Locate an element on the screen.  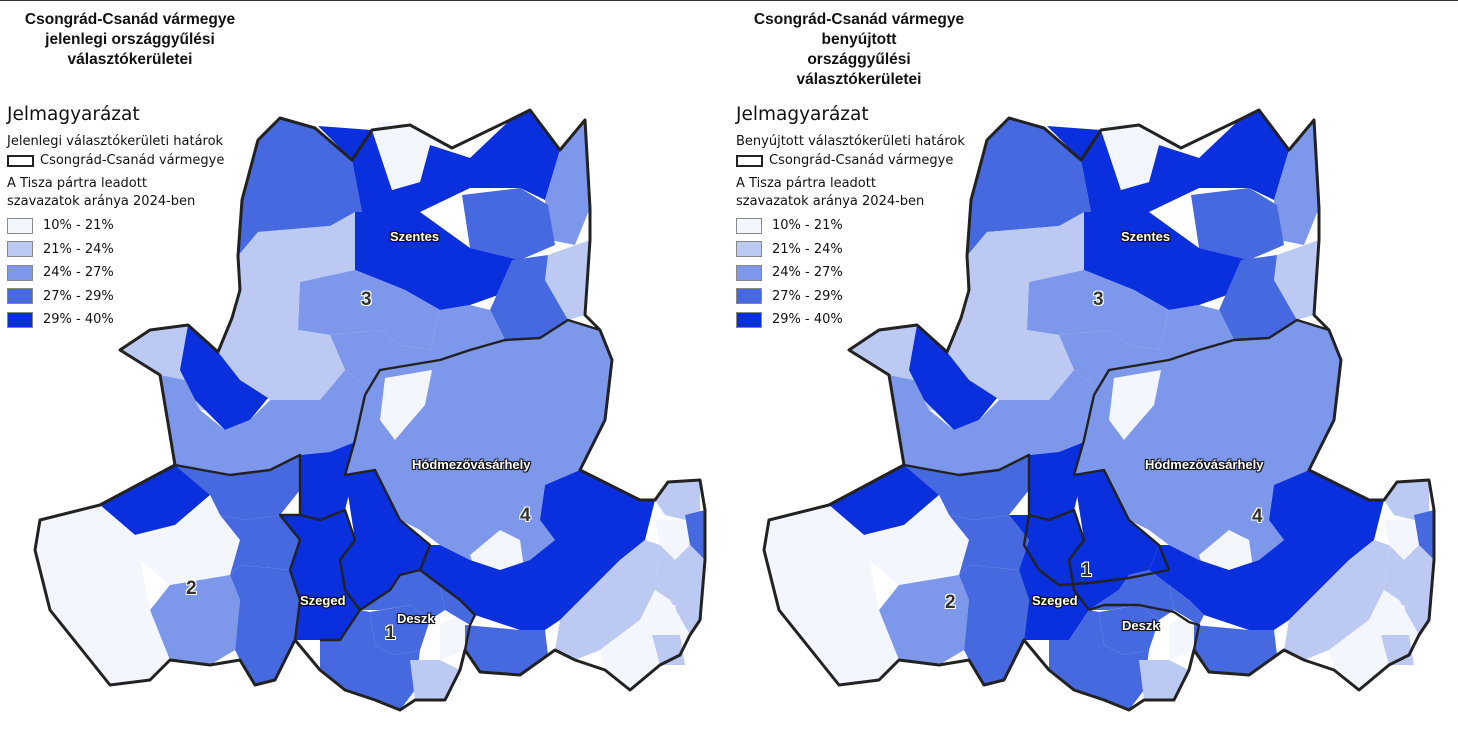
town-label-deszk: Deszk is located at coordinates (1141, 625).